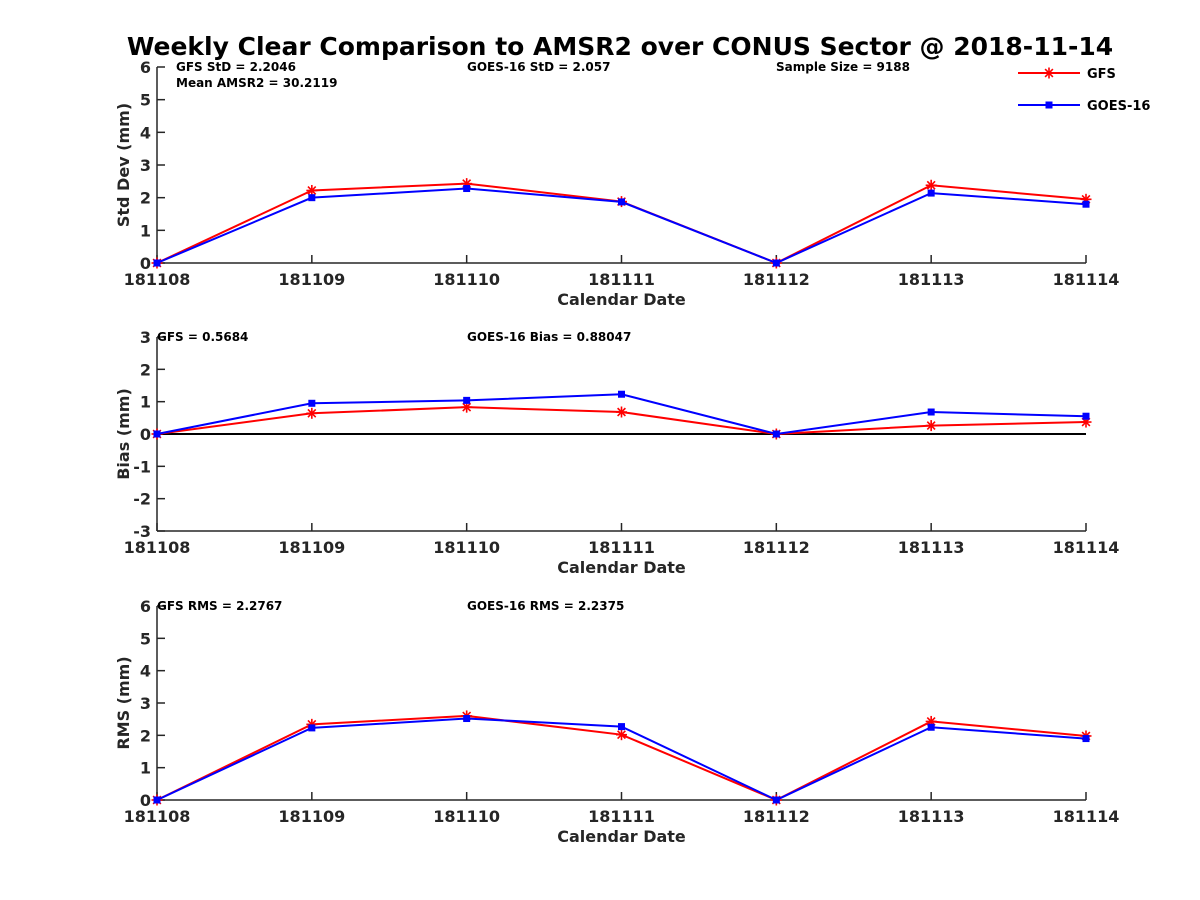  I want to click on legend-label: GFS, so click(1101, 74).